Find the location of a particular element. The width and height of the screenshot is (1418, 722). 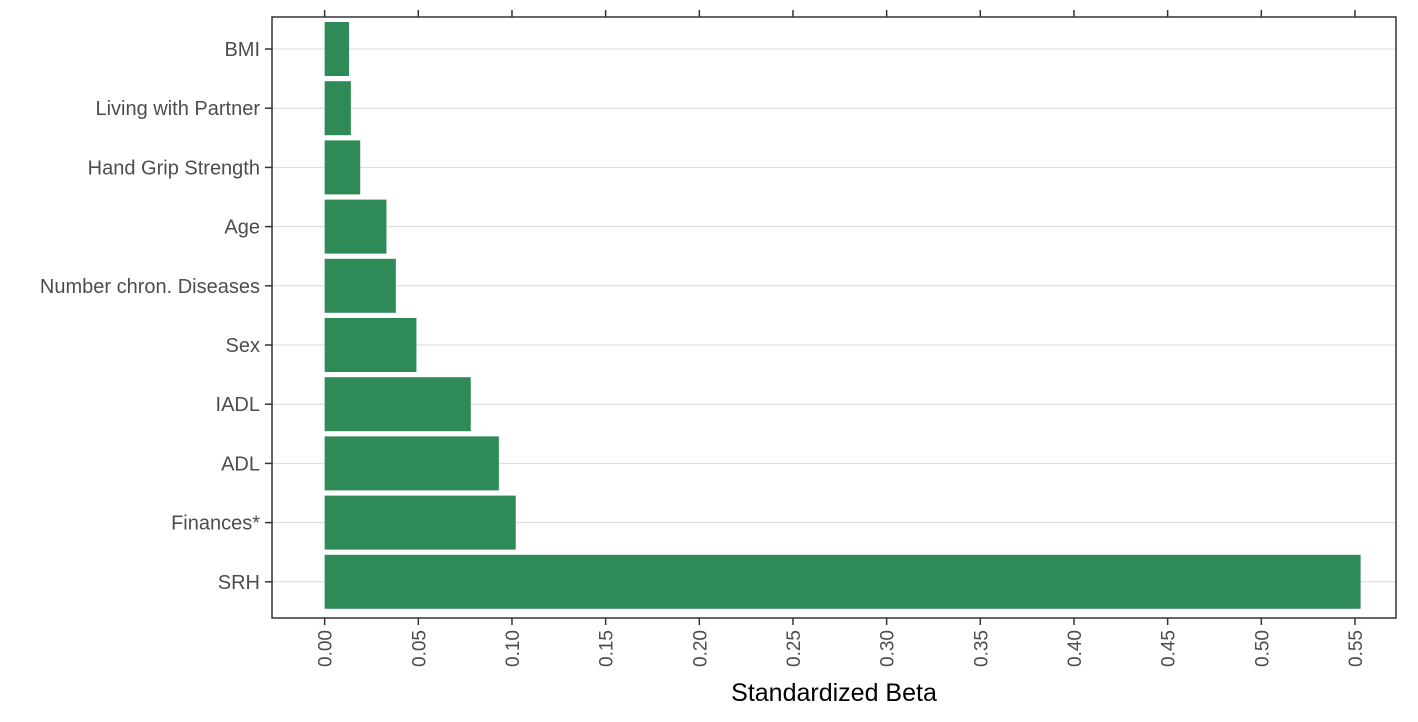

x-tick-label: 0.15 is located at coordinates (607, 648).